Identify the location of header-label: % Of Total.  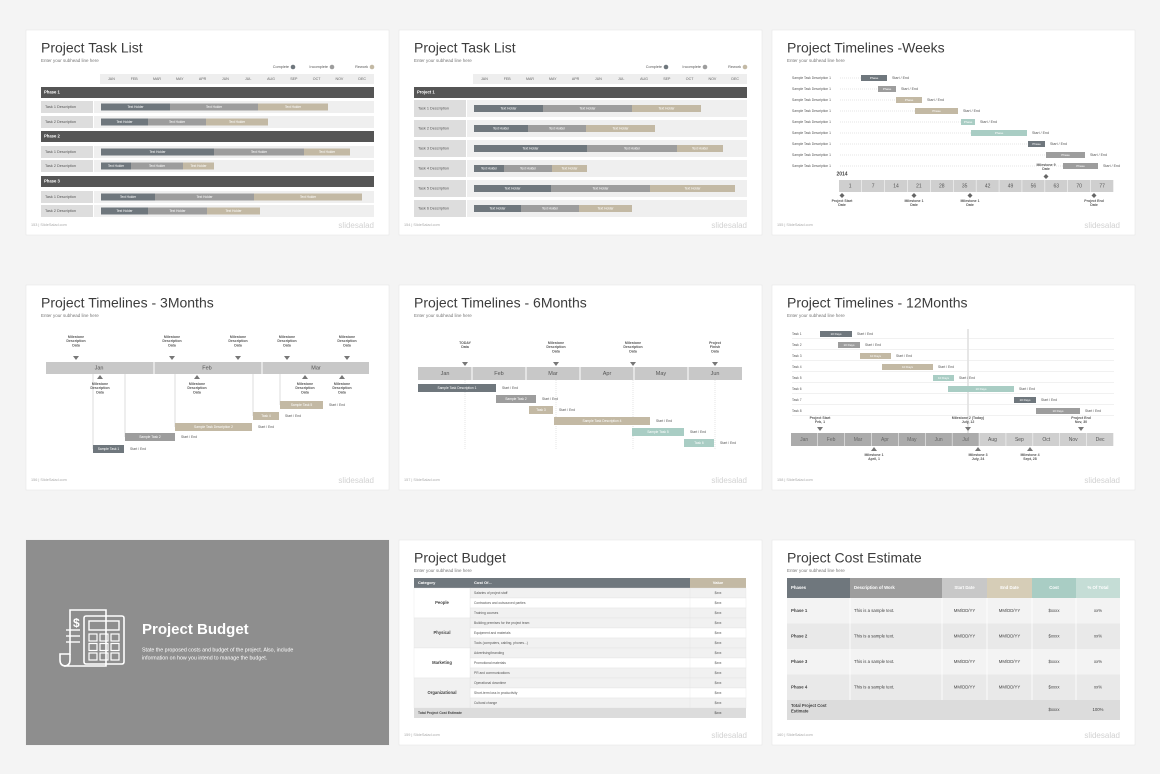
(1098, 587).